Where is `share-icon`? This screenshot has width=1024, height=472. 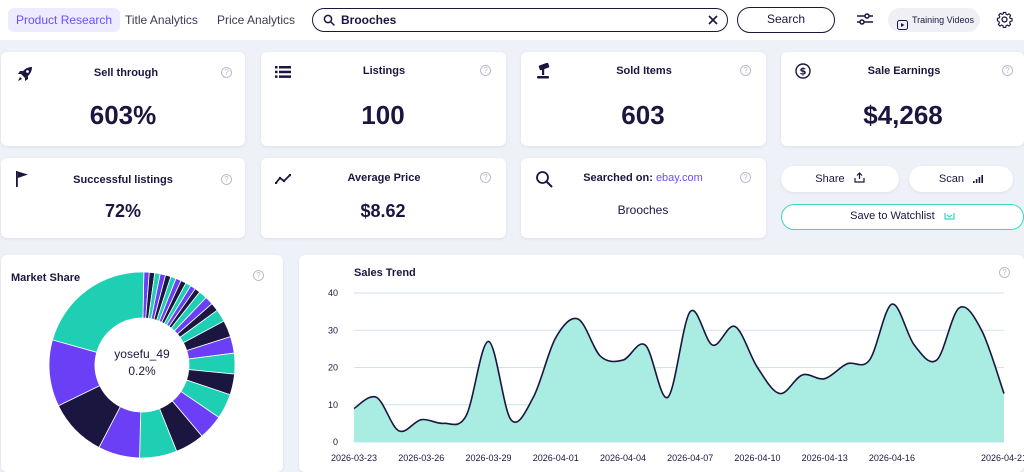
share-icon is located at coordinates (859, 177).